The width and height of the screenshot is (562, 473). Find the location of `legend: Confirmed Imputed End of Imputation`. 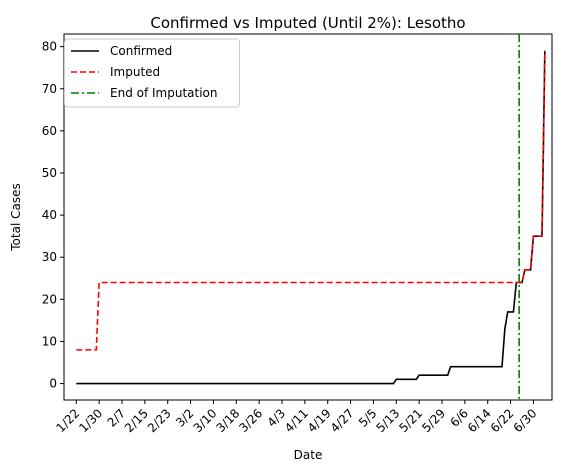

legend: Confirmed Imputed End of Imputation is located at coordinates (152, 73).